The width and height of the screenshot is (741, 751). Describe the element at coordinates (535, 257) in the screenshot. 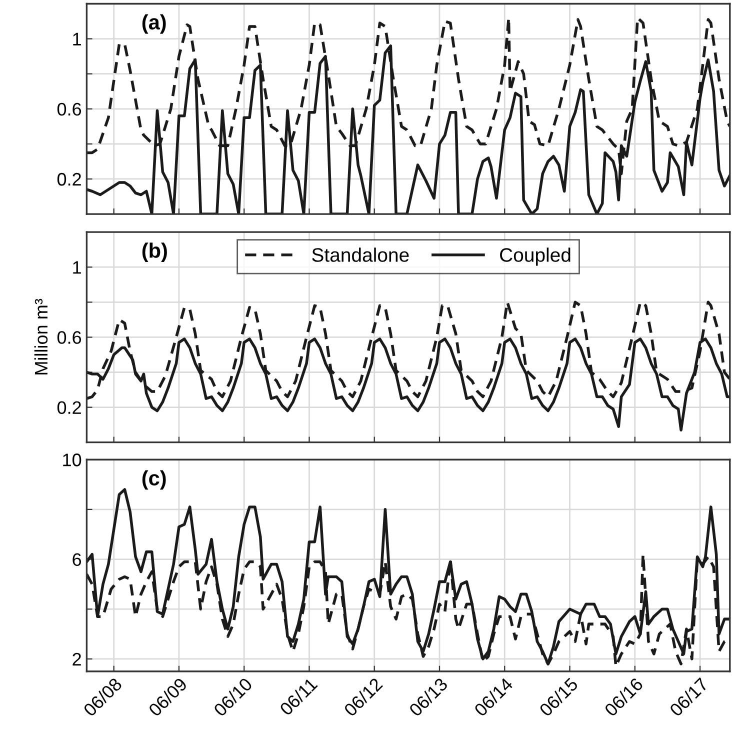

I see `legend-label: Coupled` at that location.